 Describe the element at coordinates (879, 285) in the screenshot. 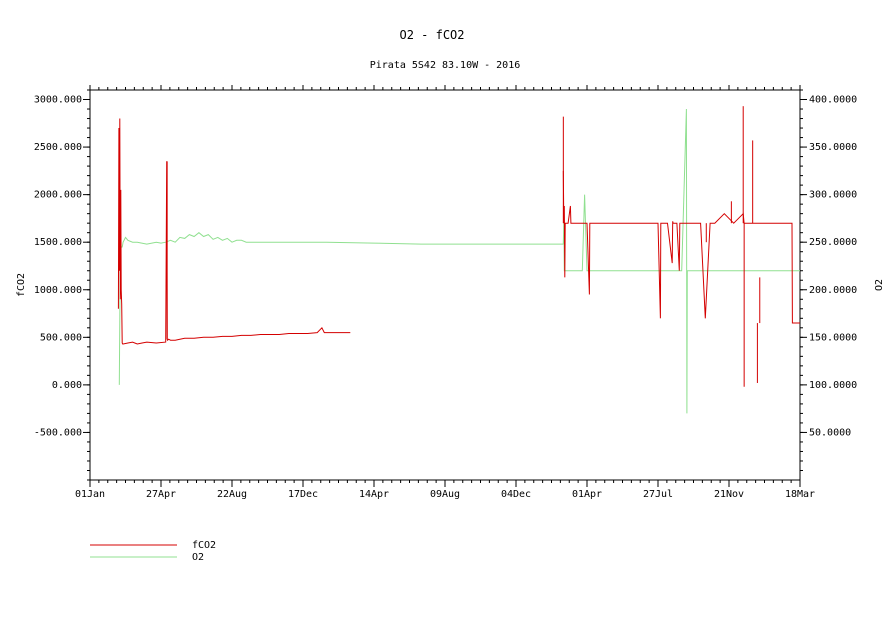

I see `y-right-axis-label: O2` at that location.